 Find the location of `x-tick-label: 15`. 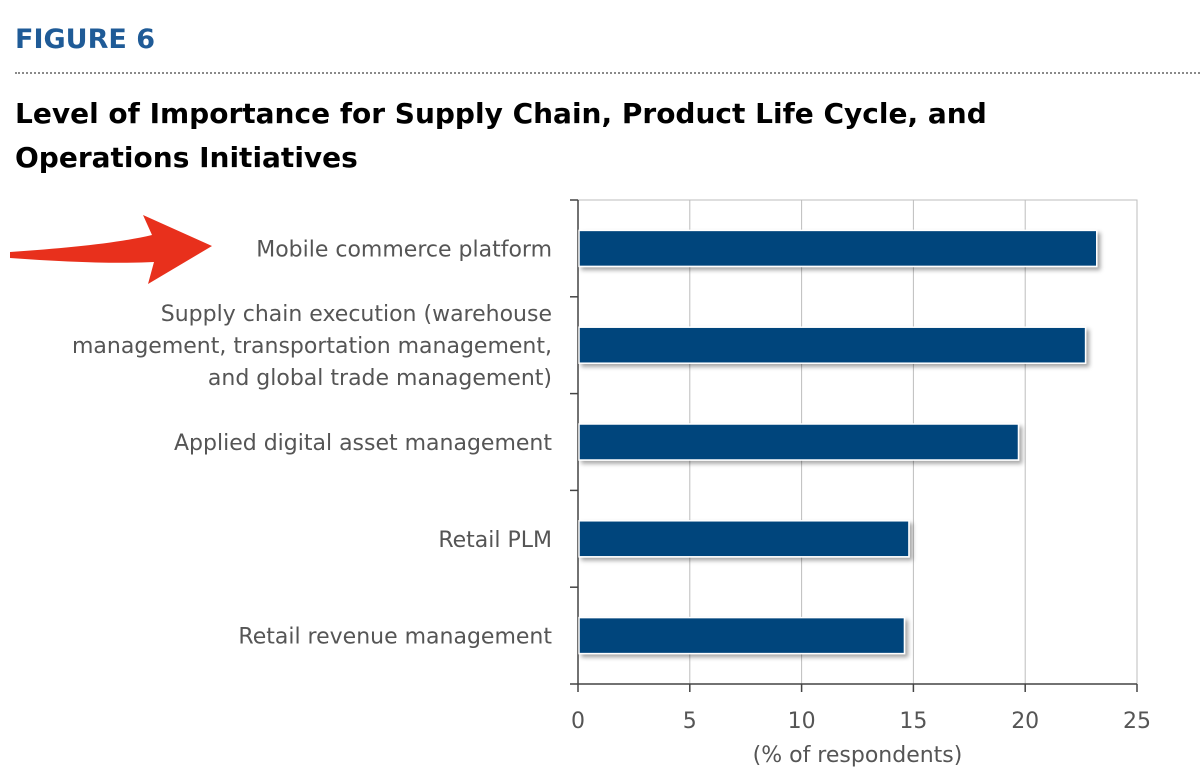

x-tick-label: 15 is located at coordinates (913, 721).